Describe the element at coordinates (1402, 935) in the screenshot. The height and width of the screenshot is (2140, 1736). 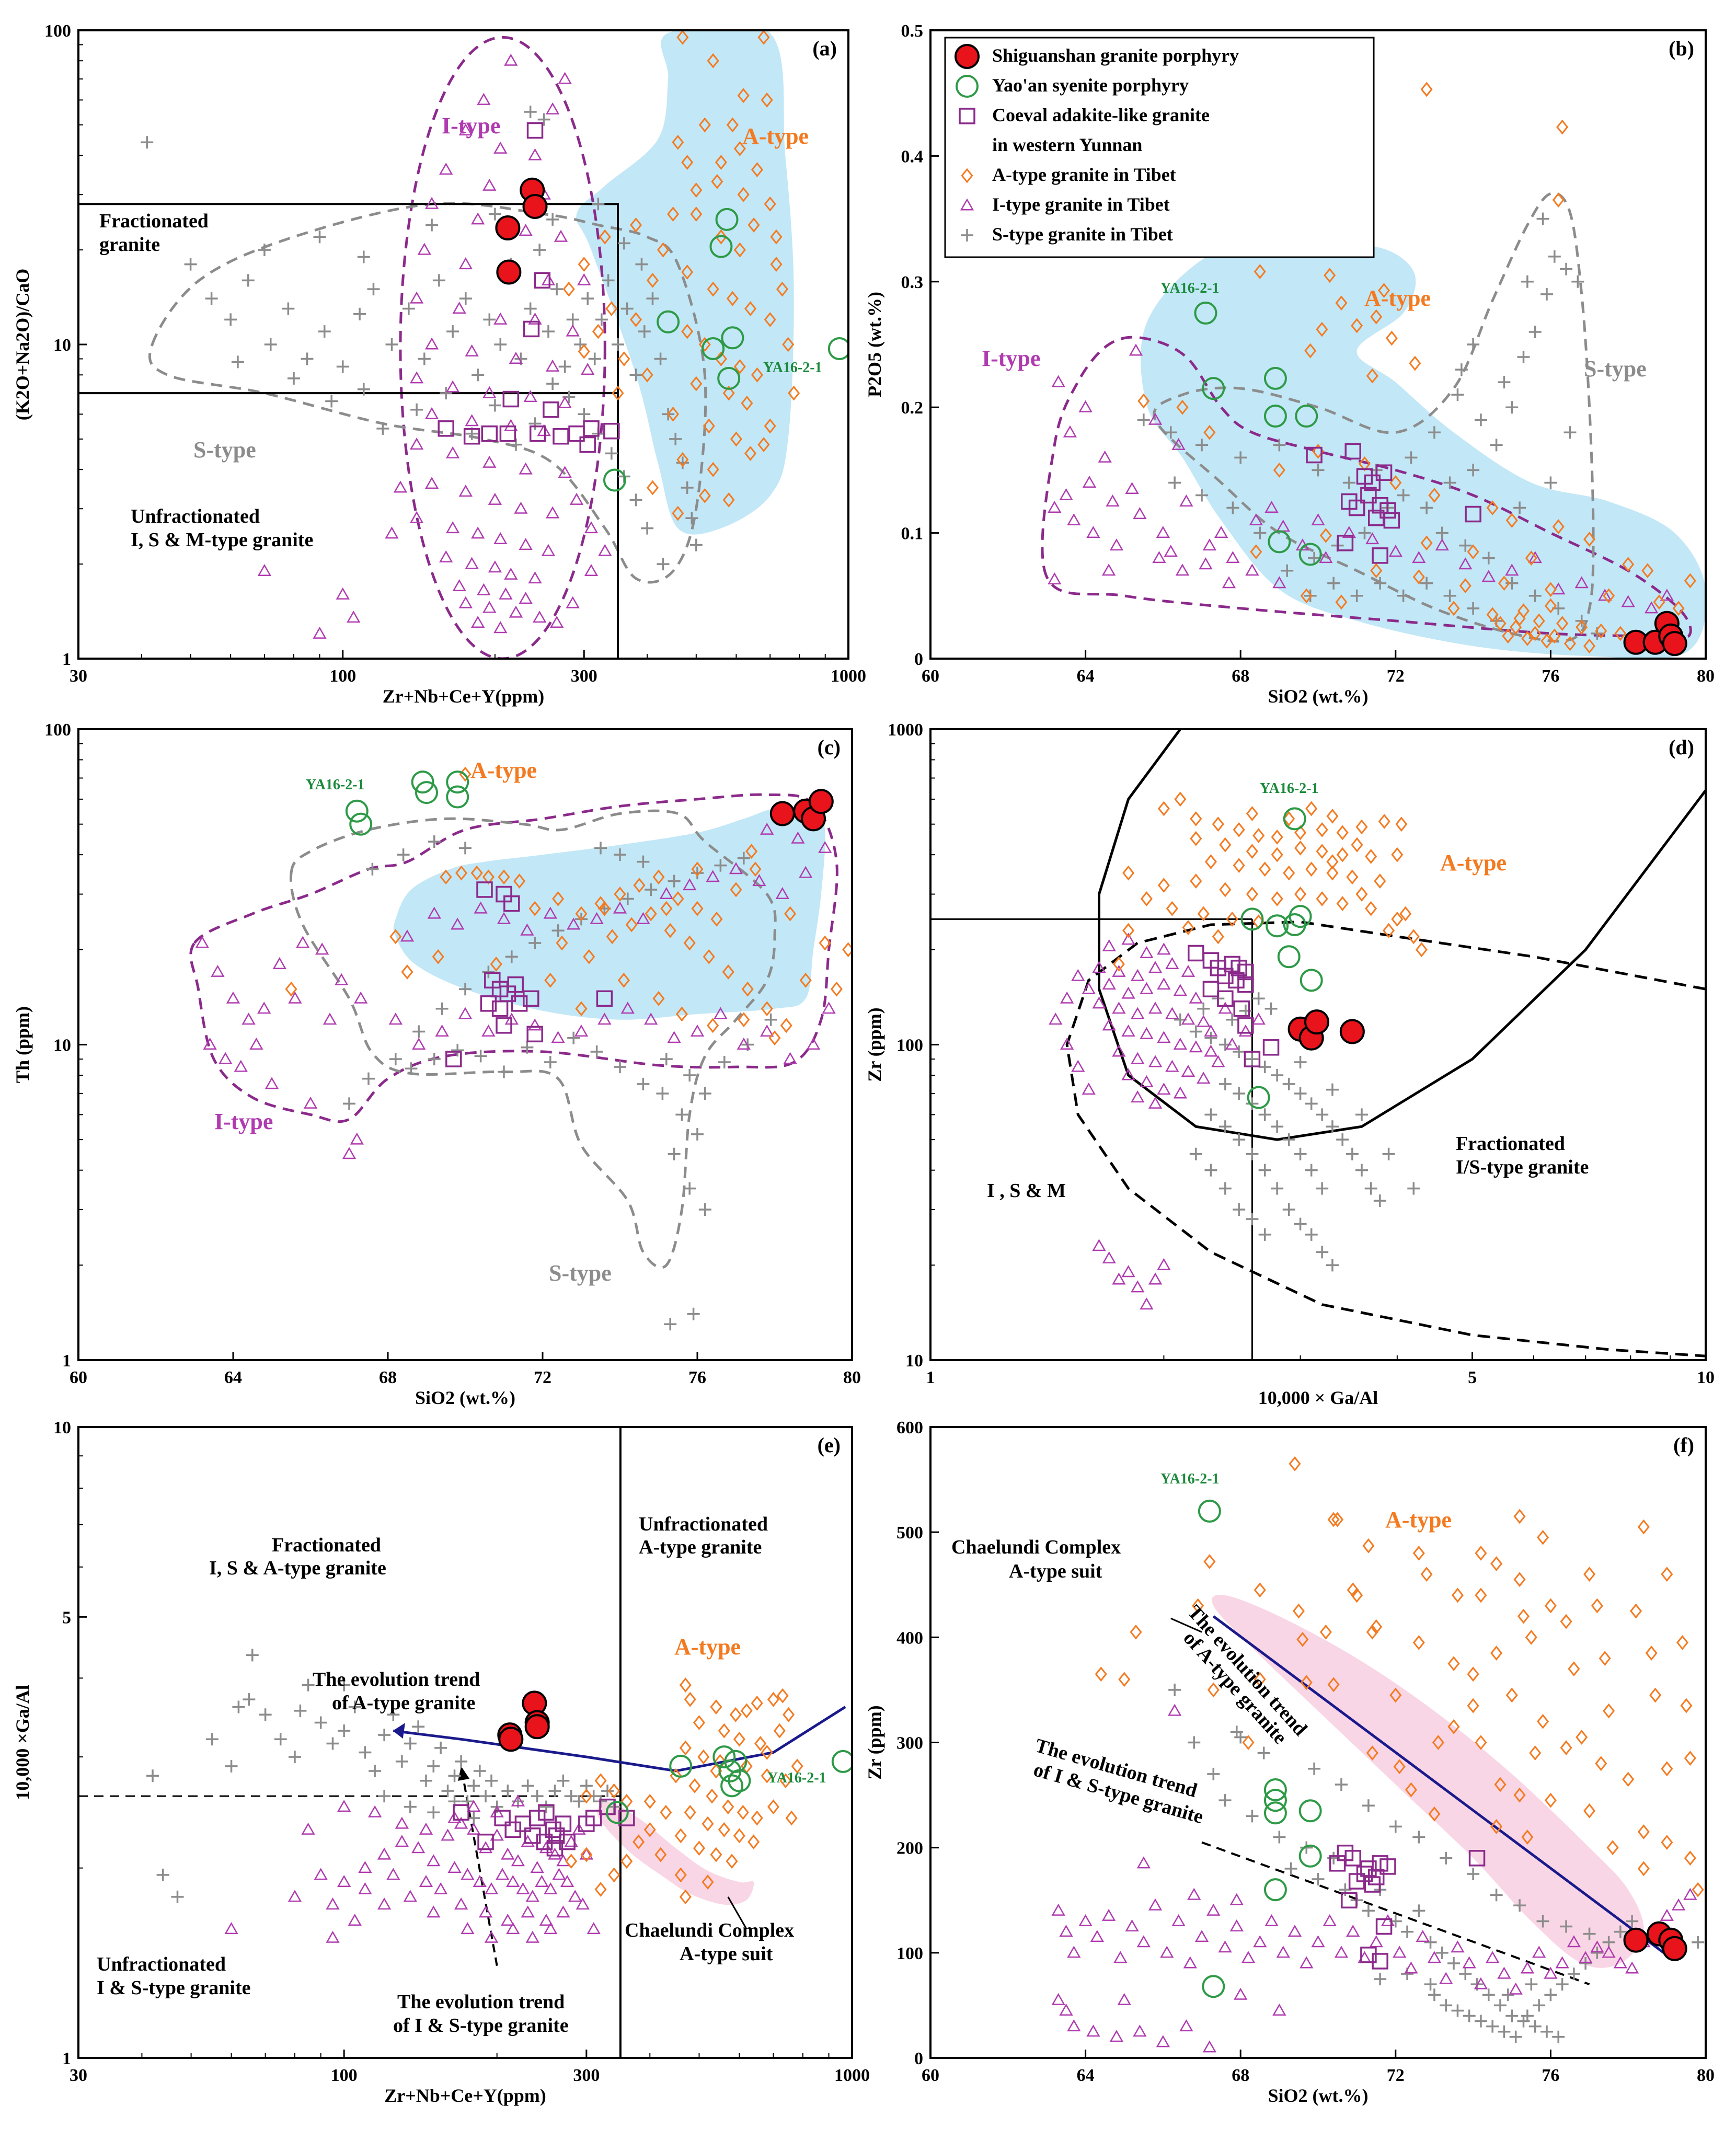
I see `a-type-envelope-d` at that location.